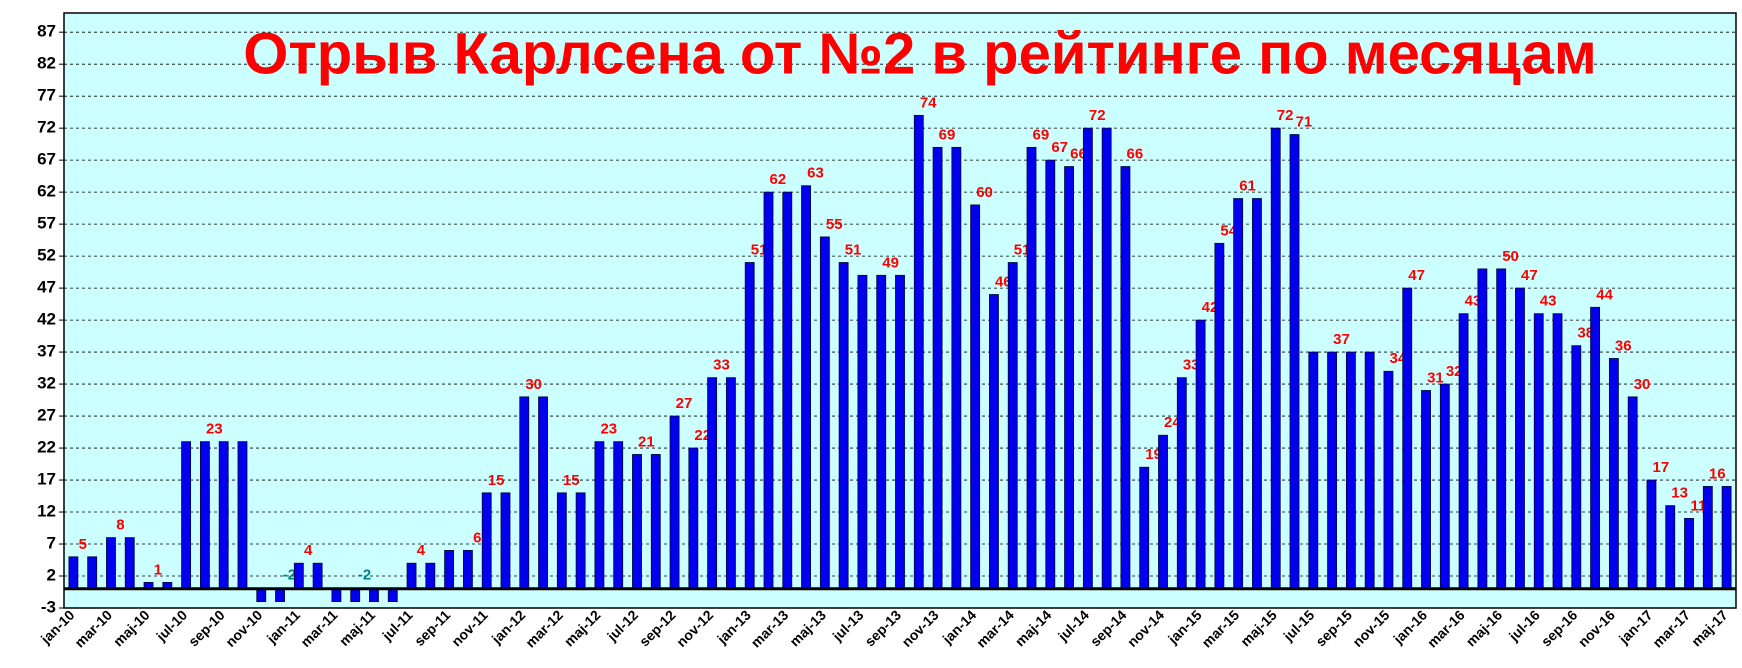 This screenshot has width=1742, height=668. Describe the element at coordinates (1247, 186) in the screenshot. I see `value-label: 61` at that location.